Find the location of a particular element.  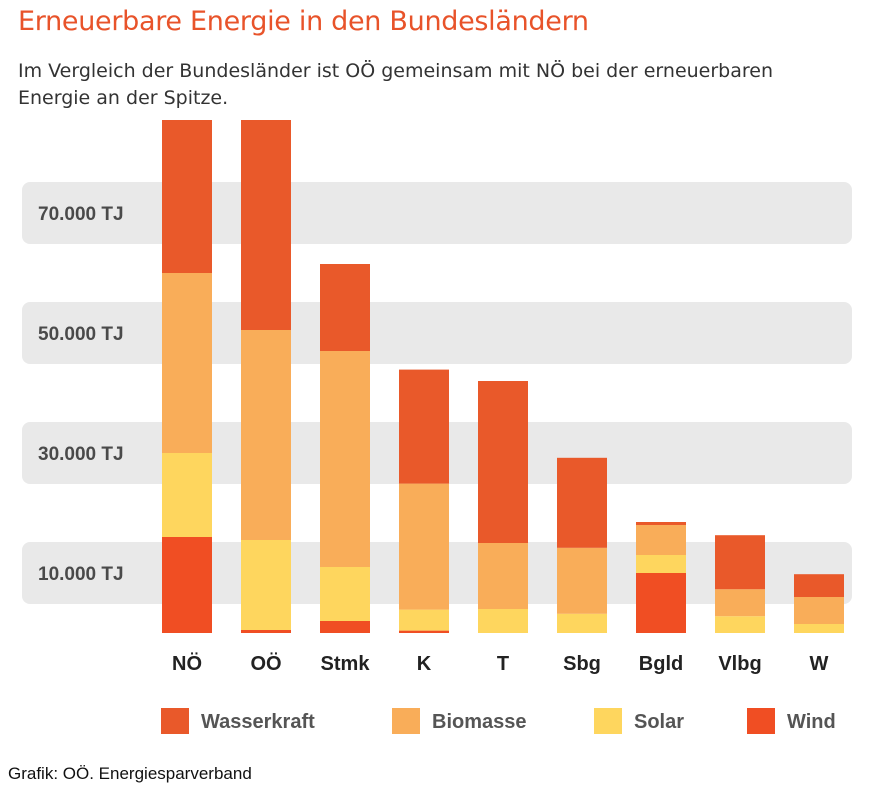

x-tick-label: W is located at coordinates (819, 664).